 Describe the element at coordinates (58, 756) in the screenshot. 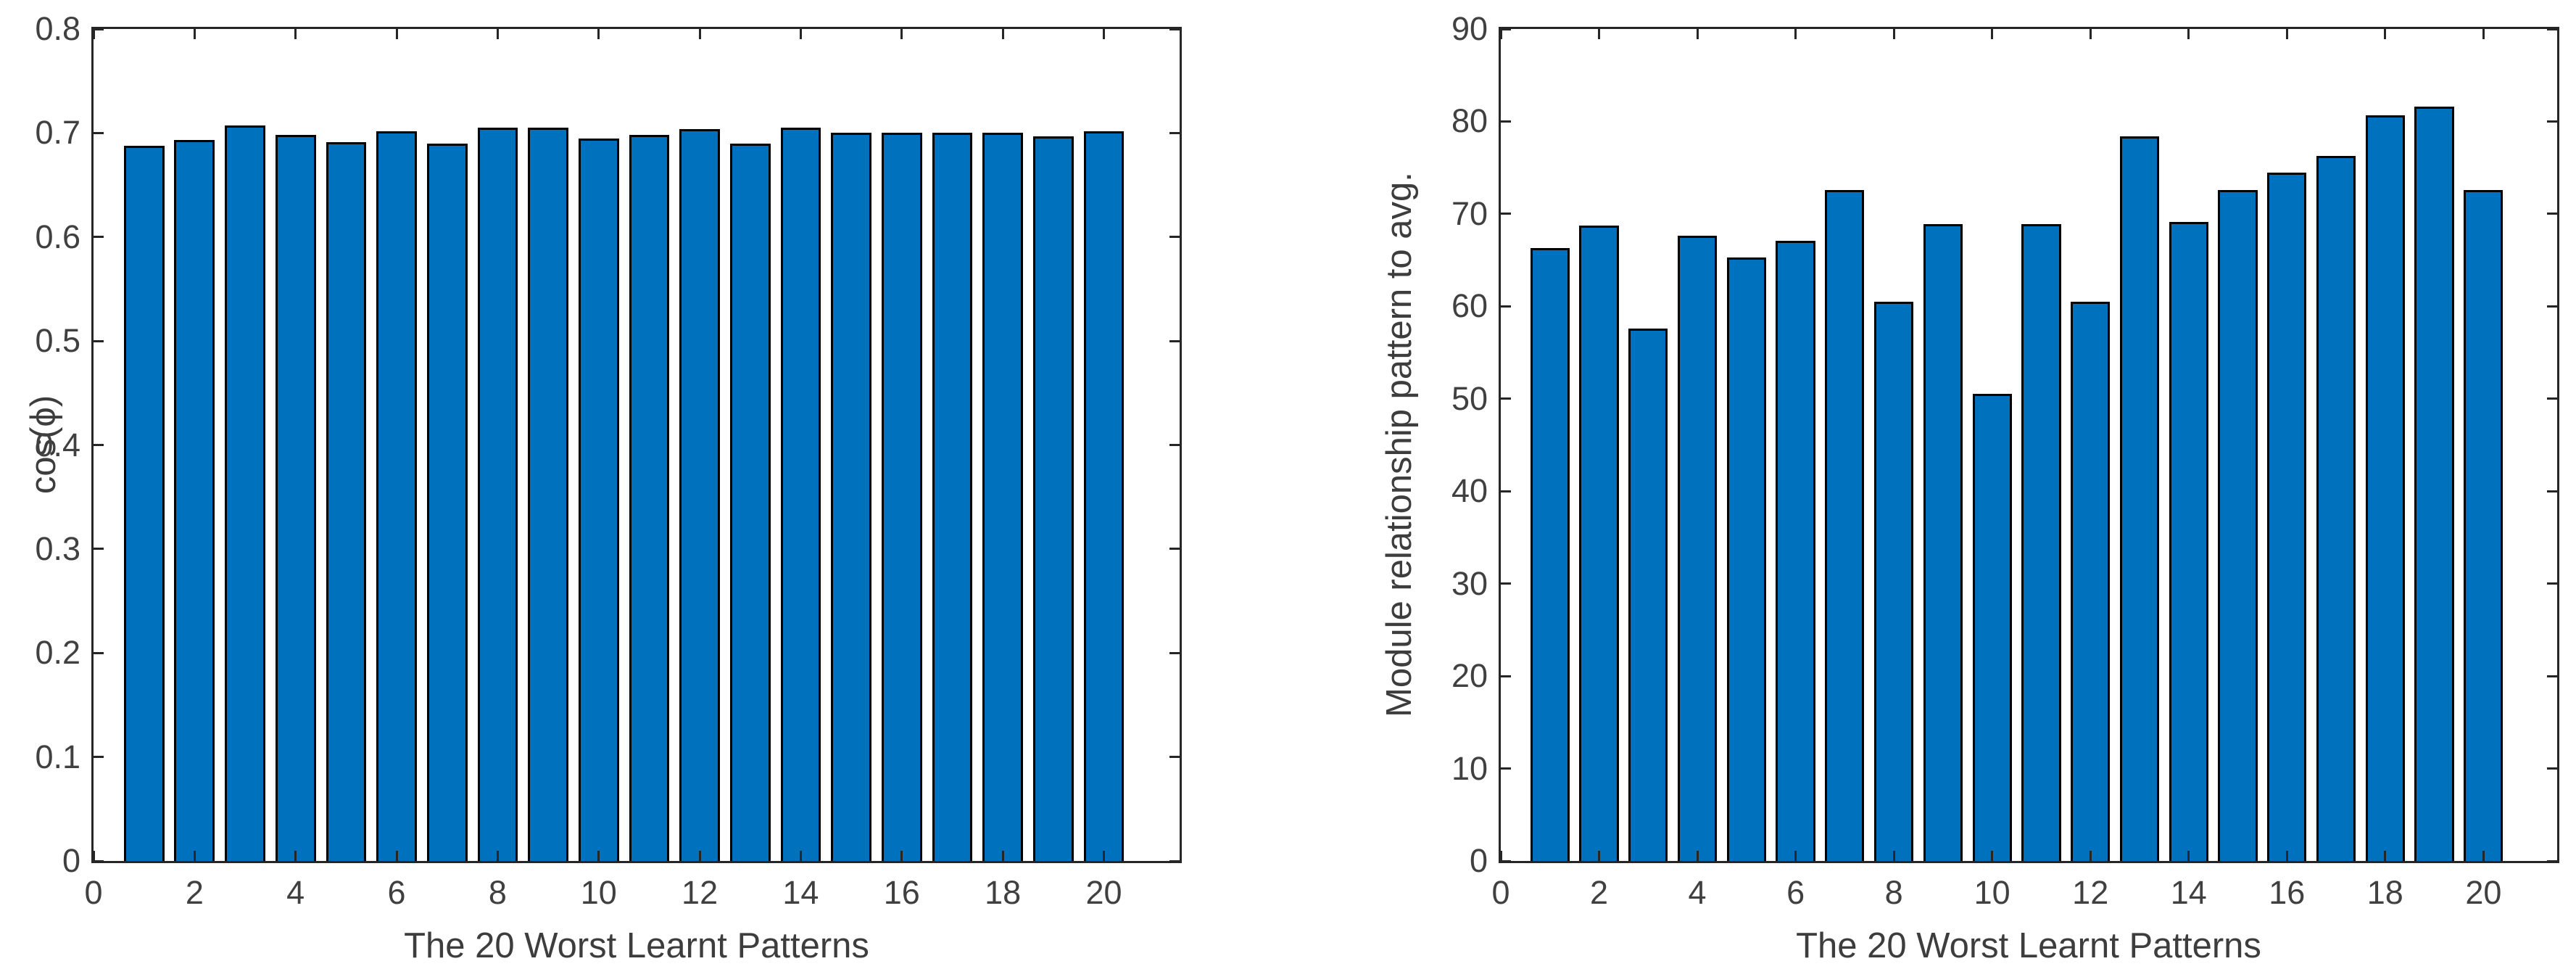

I see `y-tick-label: 0.1` at that location.